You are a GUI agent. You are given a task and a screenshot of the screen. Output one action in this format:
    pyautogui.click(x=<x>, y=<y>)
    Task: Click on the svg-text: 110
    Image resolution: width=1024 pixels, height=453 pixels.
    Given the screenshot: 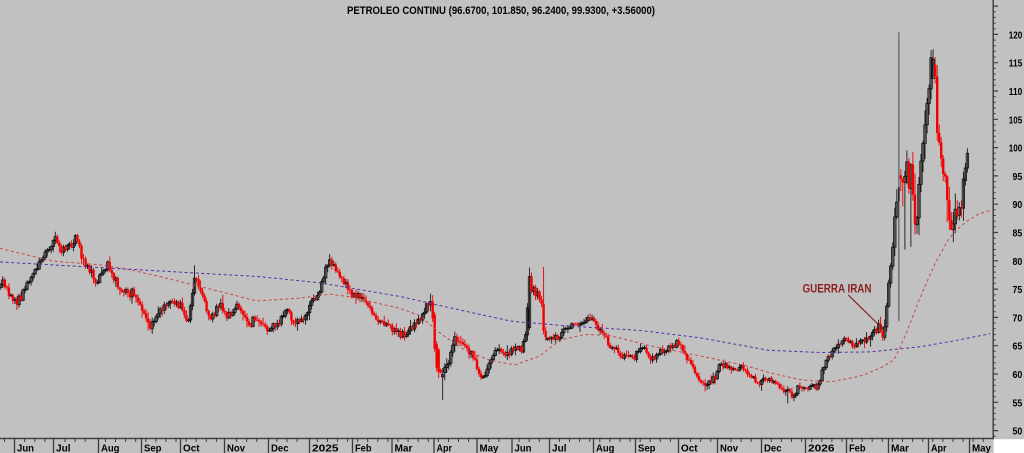 What is the action you would take?
    pyautogui.click(x=1016, y=92)
    